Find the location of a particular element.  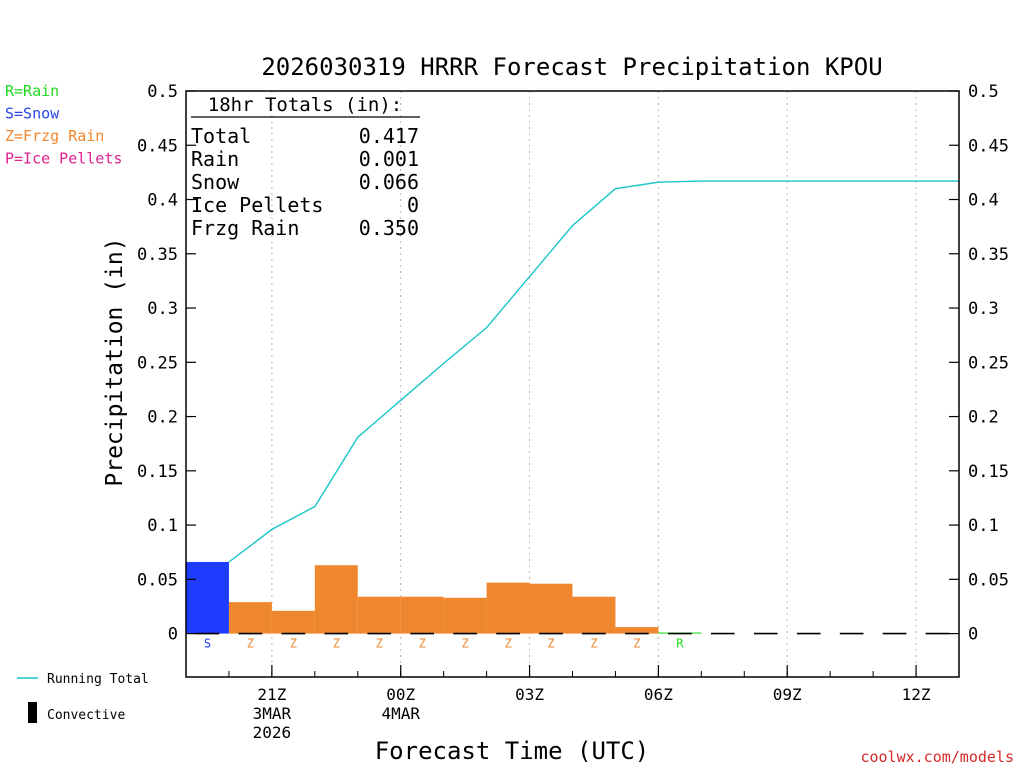

y-axis-label: Precipitation (in) is located at coordinates (115, 361).